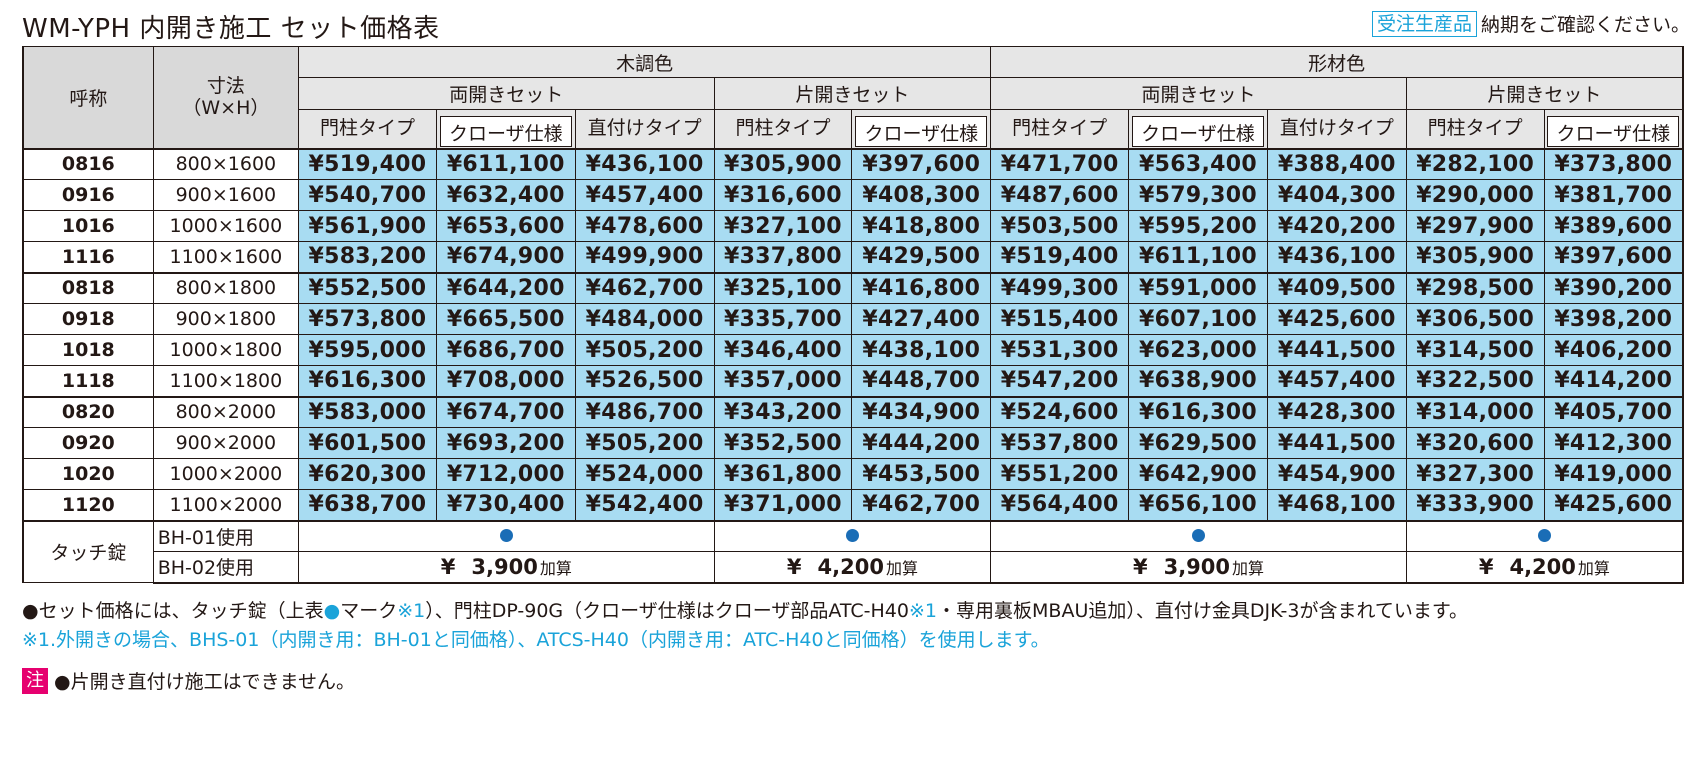 The height and width of the screenshot is (768, 1708). Describe the element at coordinates (1475, 443) in the screenshot. I see `price-cell: ¥320,600` at that location.